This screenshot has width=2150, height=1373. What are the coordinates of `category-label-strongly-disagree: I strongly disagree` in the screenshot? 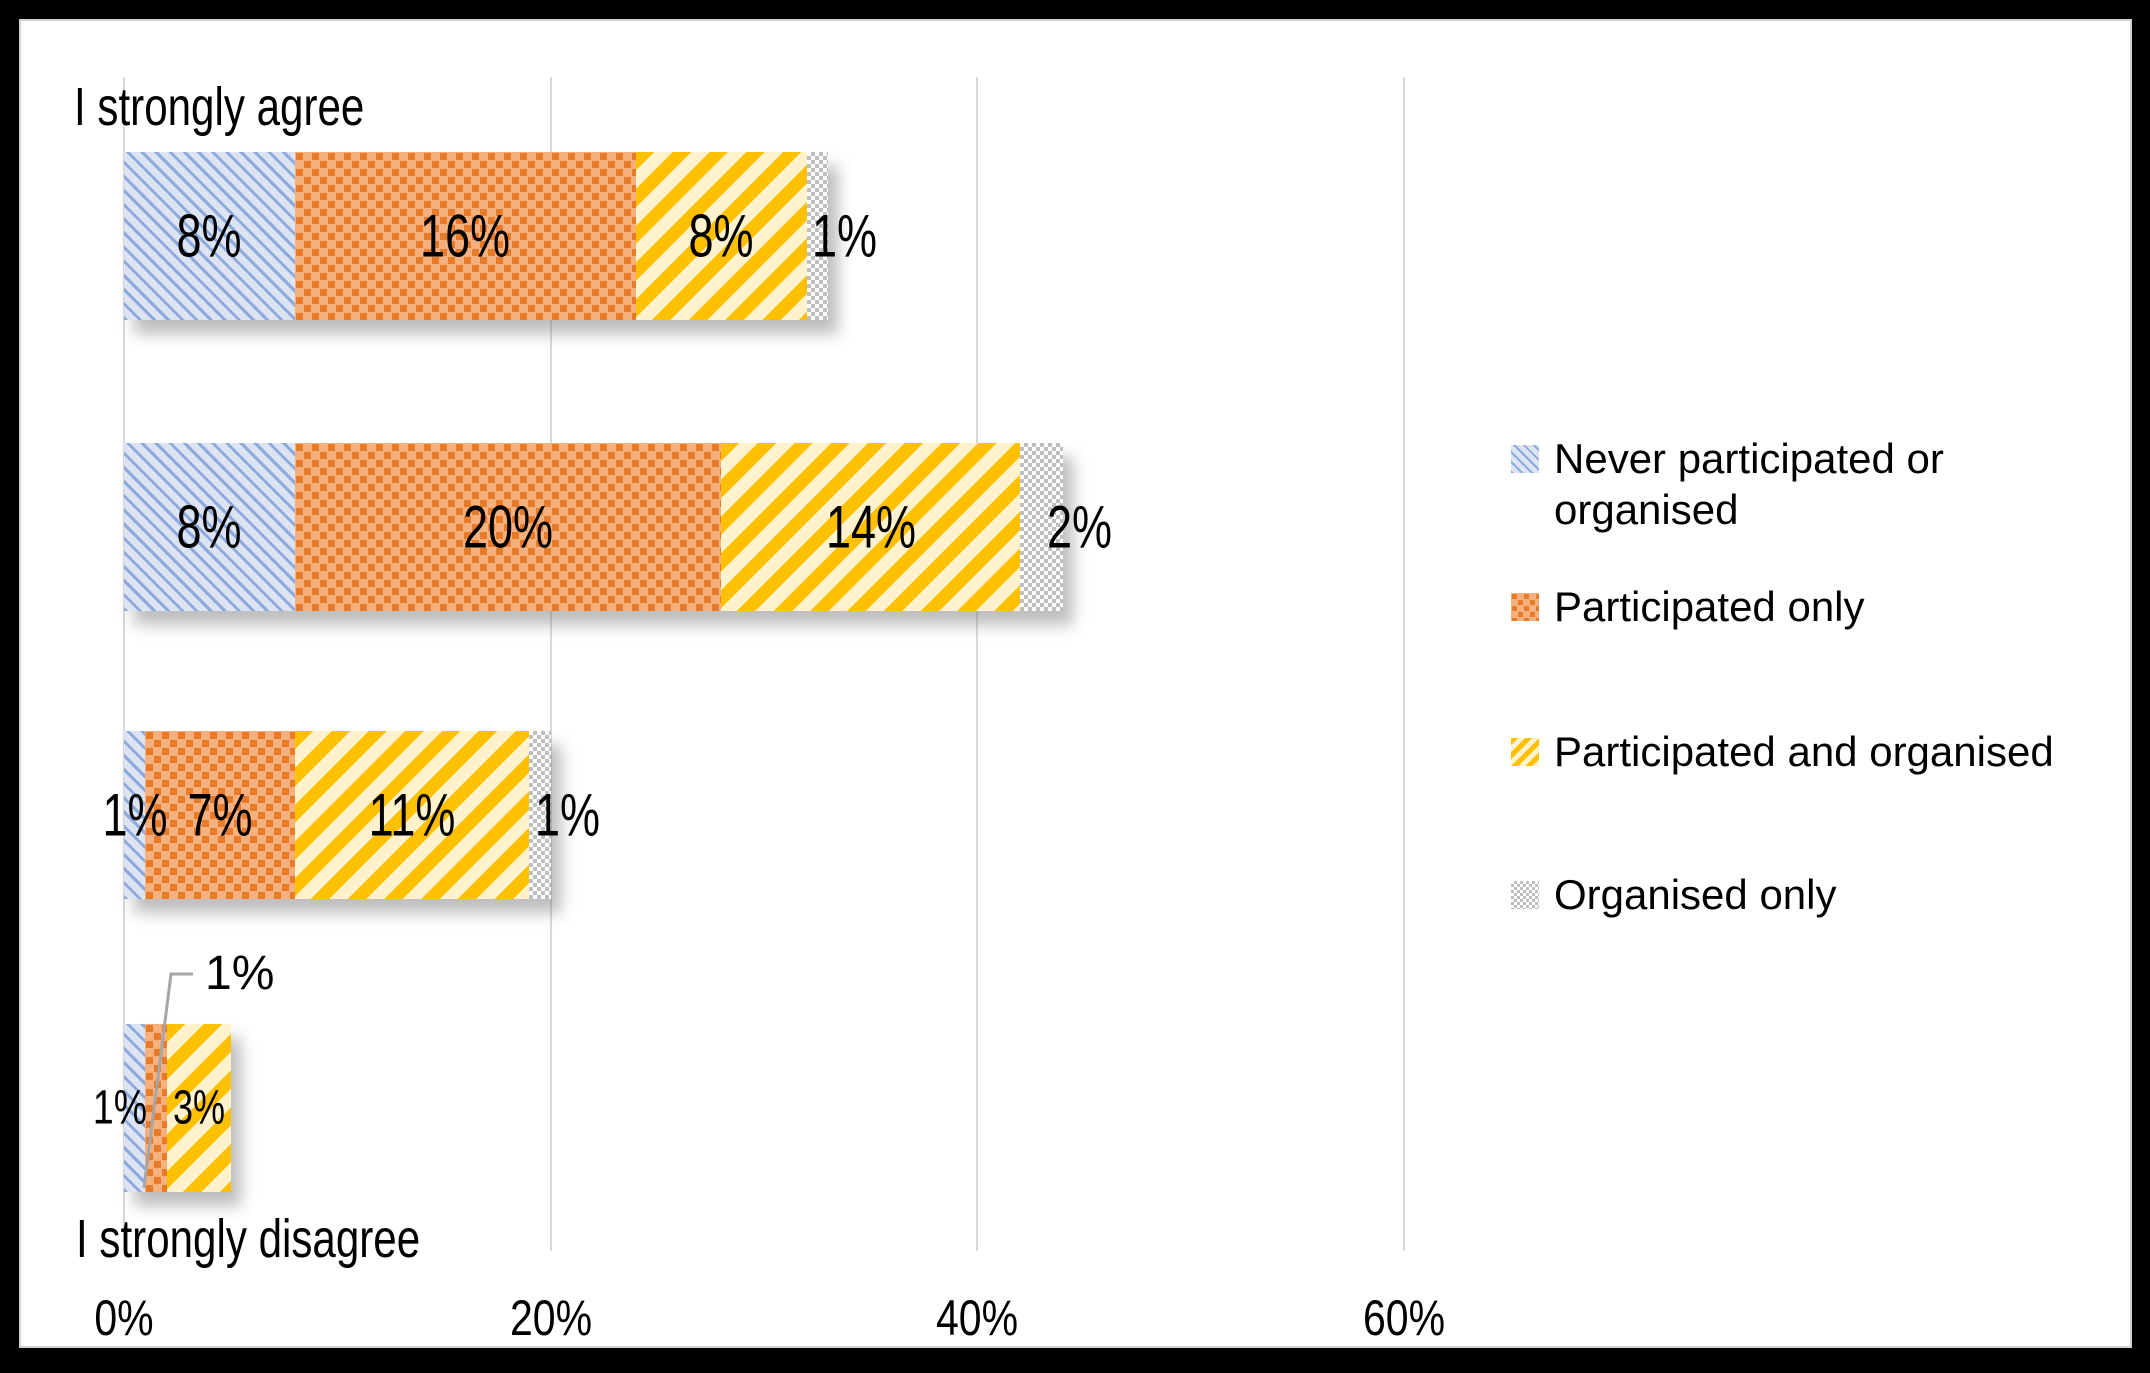 It's located at (248, 1239).